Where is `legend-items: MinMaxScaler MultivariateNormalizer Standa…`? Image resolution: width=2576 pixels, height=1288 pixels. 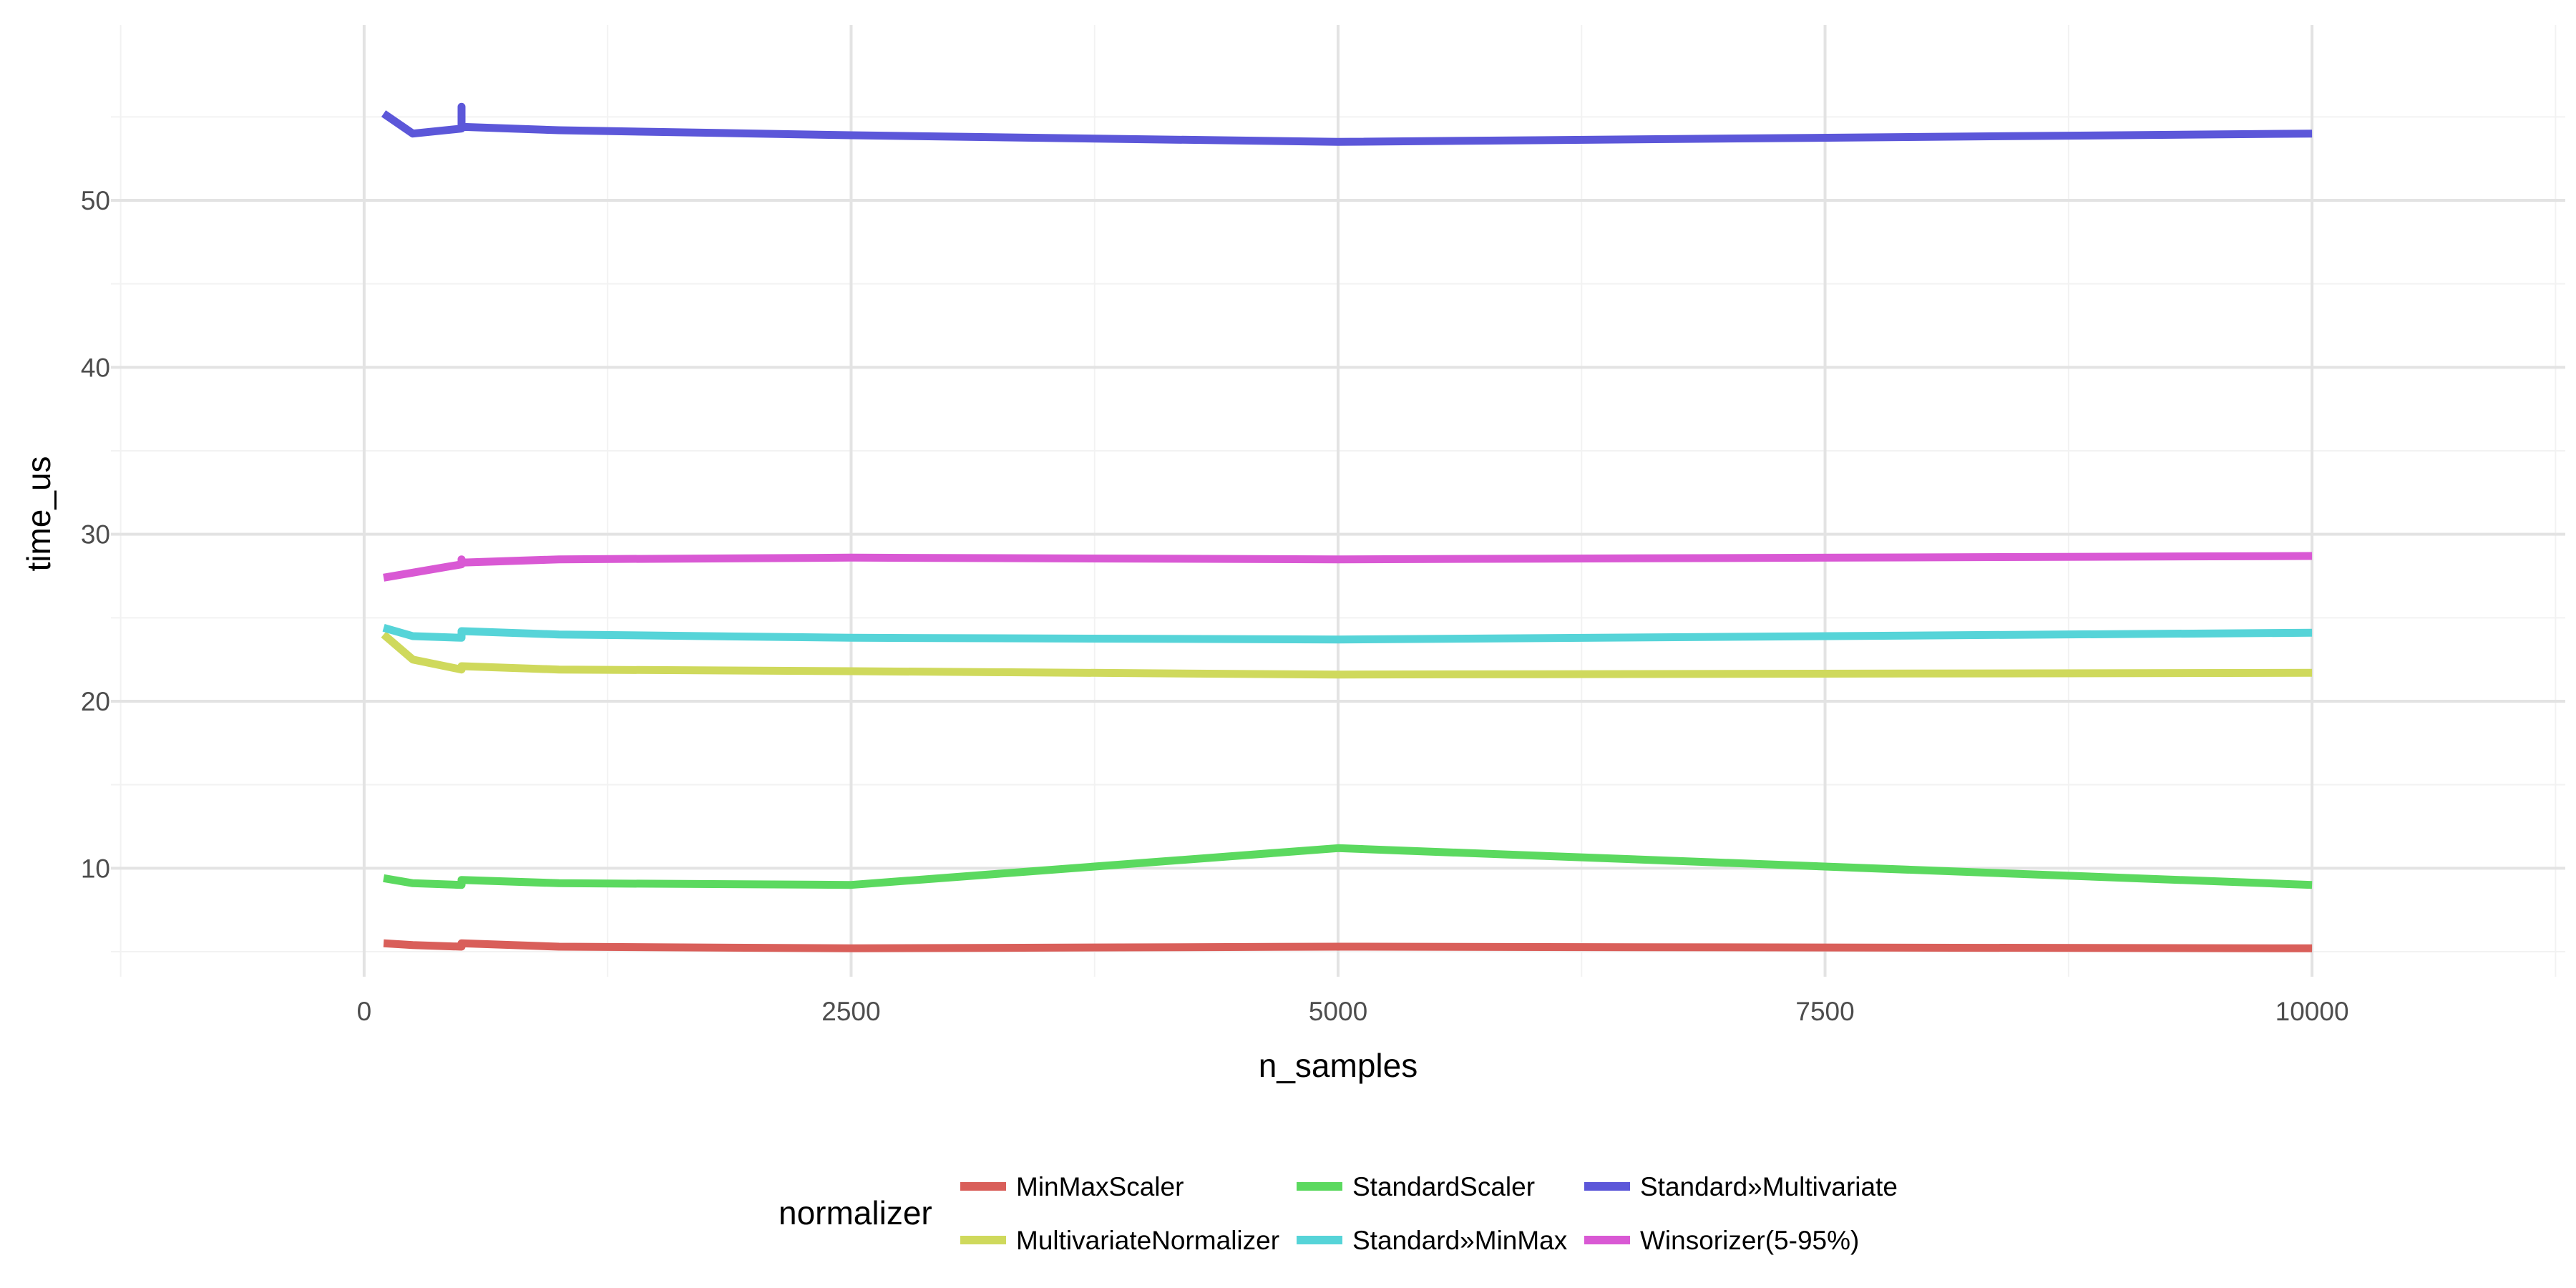 legend-items: MinMaxScaler MultivariateNormalizer Standa… is located at coordinates (1429, 1213).